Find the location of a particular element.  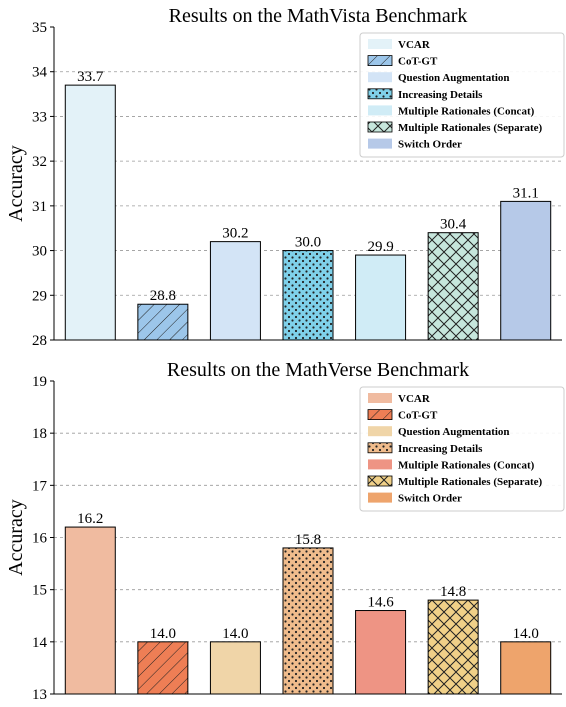

data-label: 30.0 is located at coordinates (308, 243).